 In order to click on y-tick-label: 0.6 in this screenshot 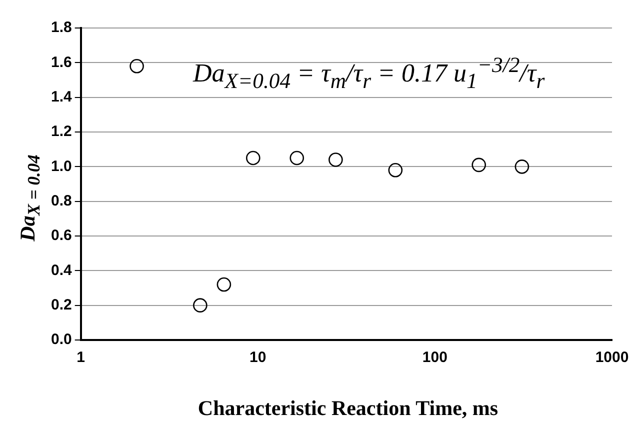, I will do `click(61, 235)`.